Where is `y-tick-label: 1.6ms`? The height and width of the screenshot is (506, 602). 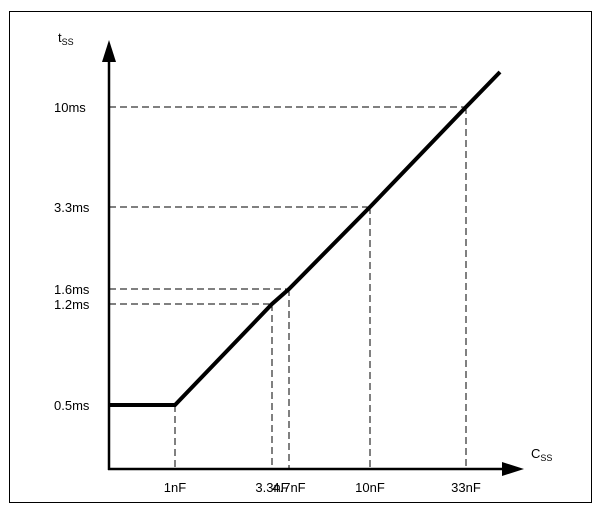
y-tick-label: 1.6ms is located at coordinates (72, 289).